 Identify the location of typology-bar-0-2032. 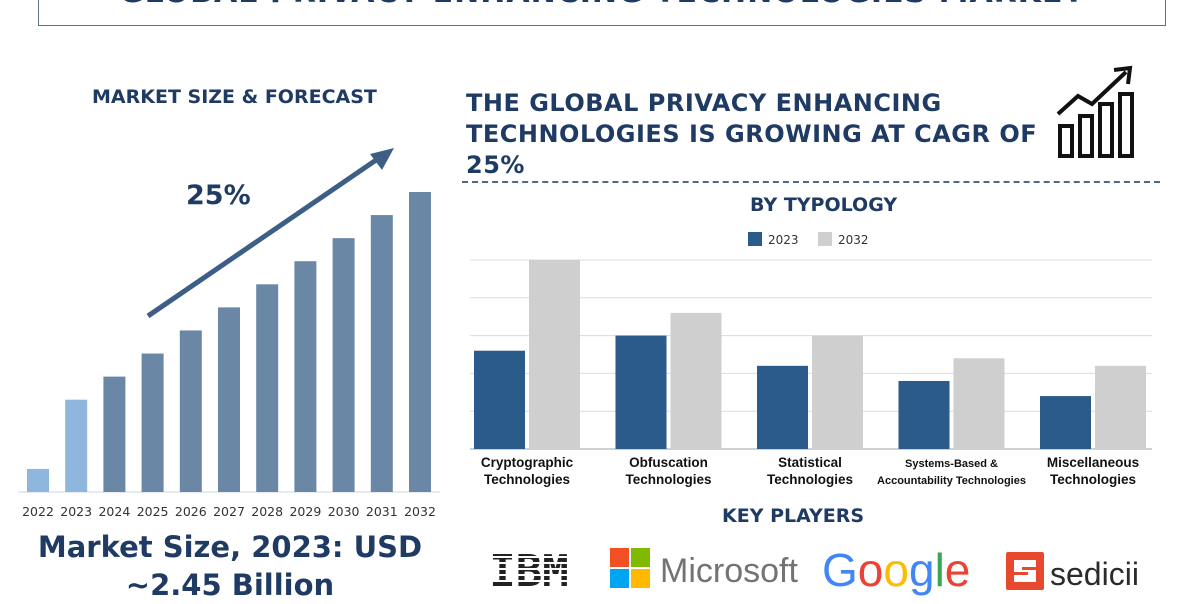
(554, 354).